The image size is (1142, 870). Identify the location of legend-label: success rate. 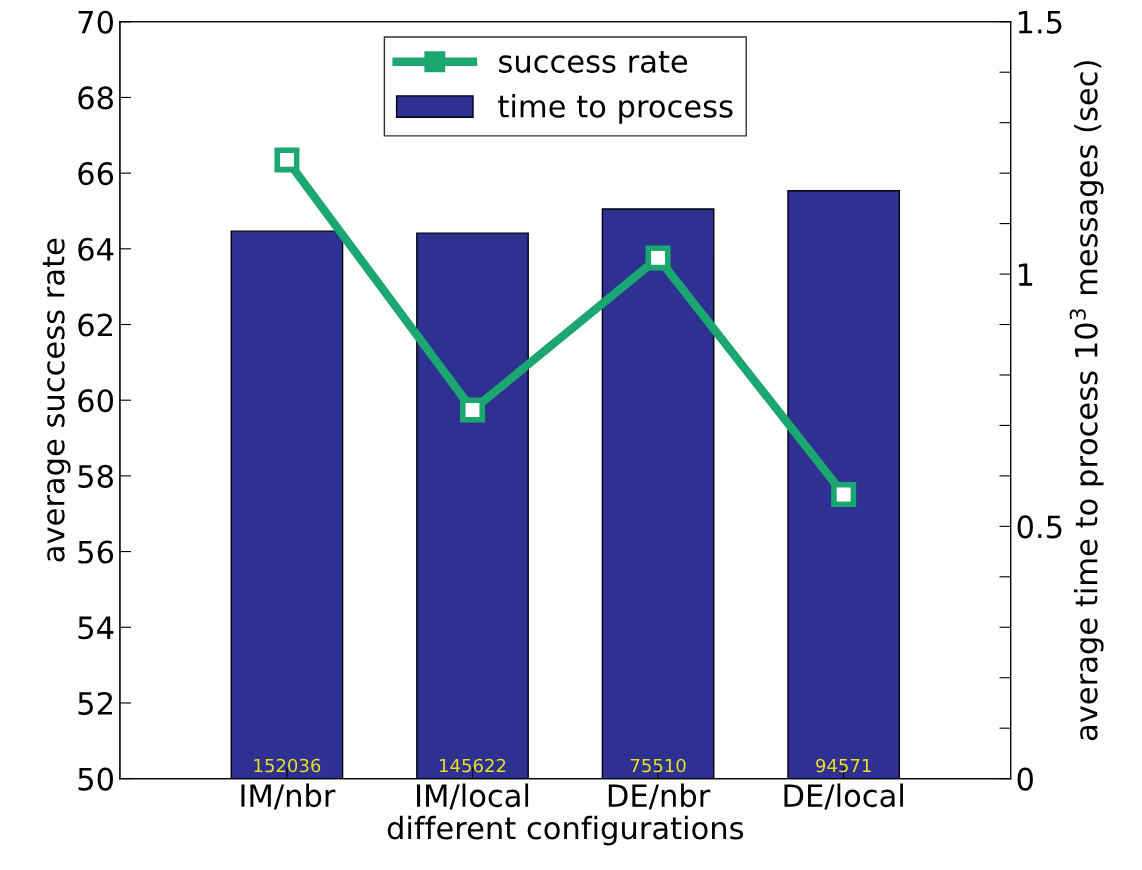
(593, 62).